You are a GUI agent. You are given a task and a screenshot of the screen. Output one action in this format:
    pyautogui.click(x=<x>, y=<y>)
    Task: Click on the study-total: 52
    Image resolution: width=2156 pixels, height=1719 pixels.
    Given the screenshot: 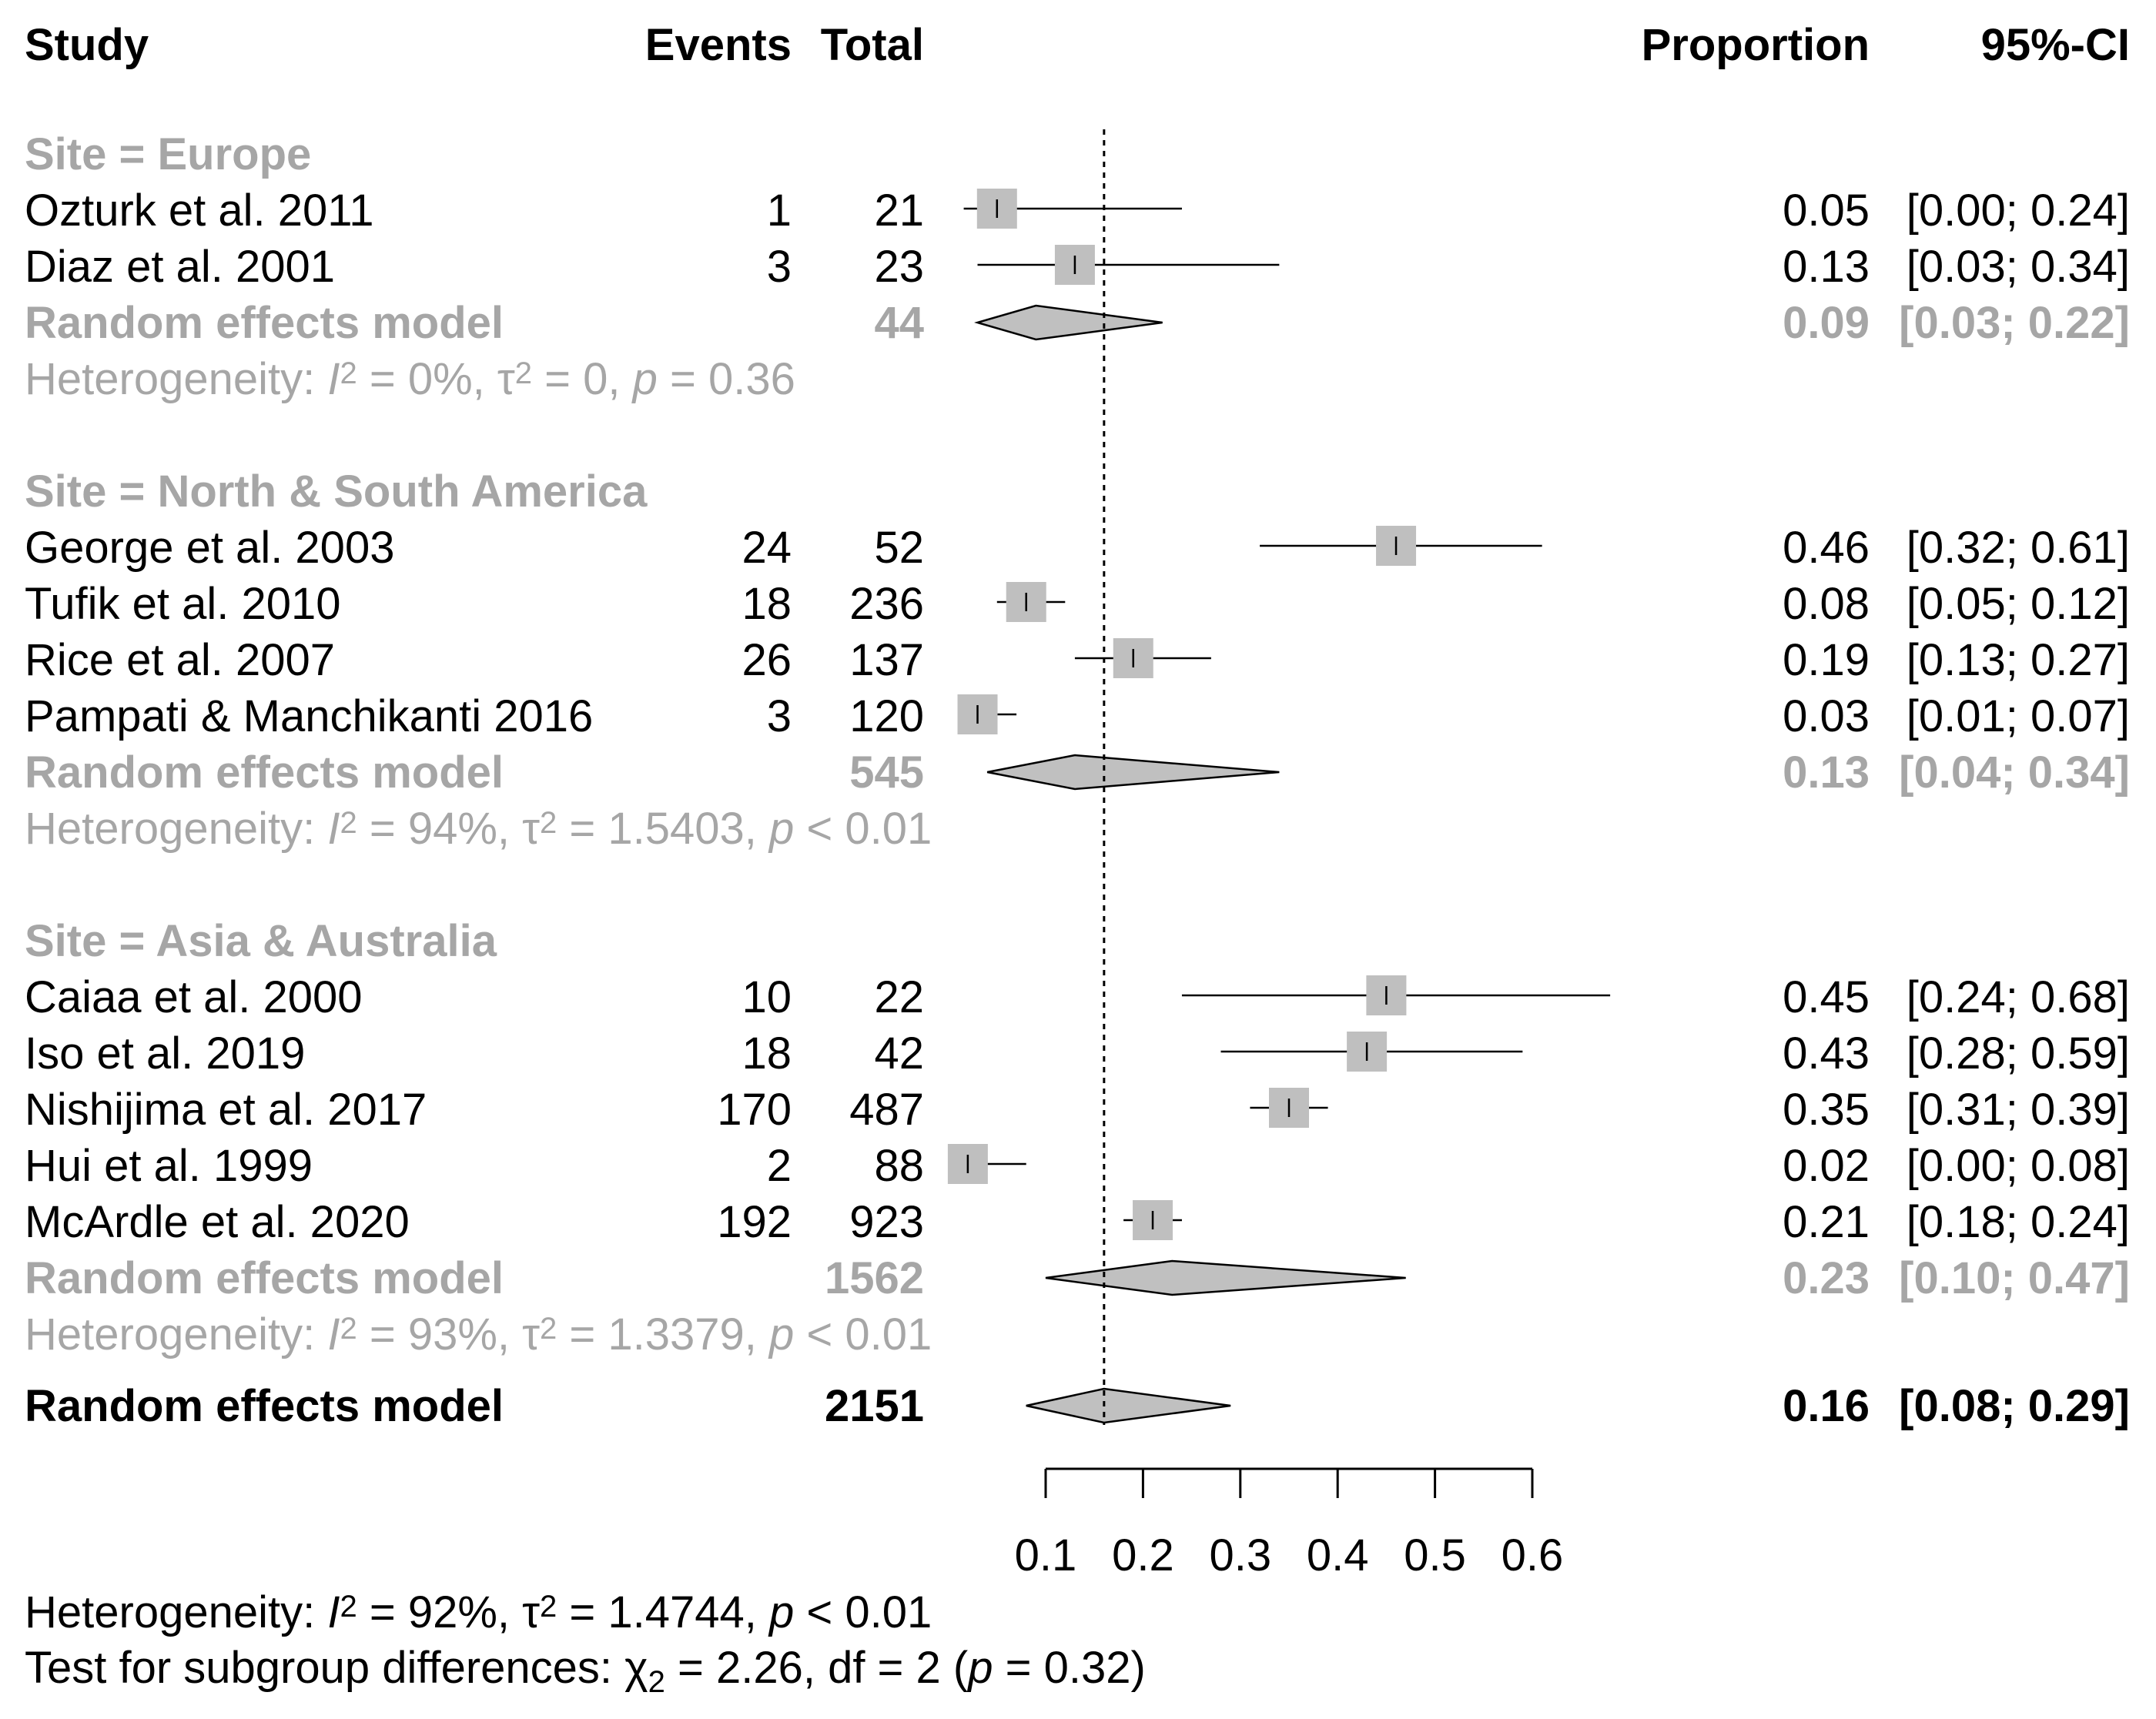 What is the action you would take?
    pyautogui.click(x=899, y=548)
    